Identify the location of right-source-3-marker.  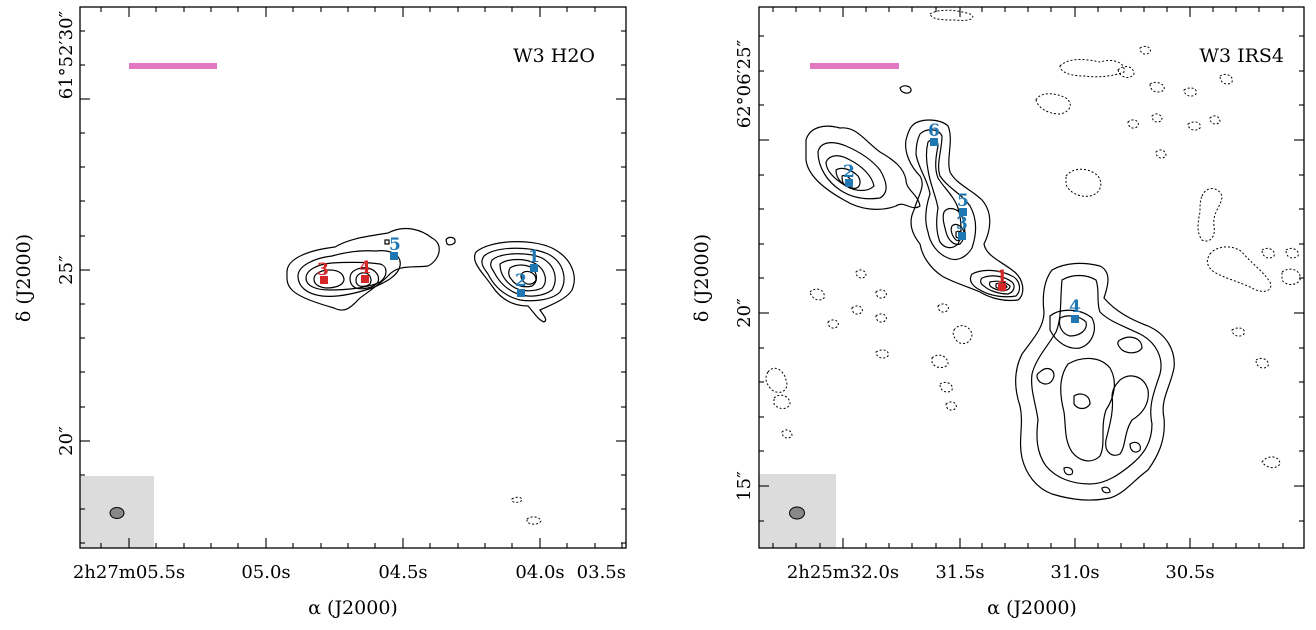
(962, 236).